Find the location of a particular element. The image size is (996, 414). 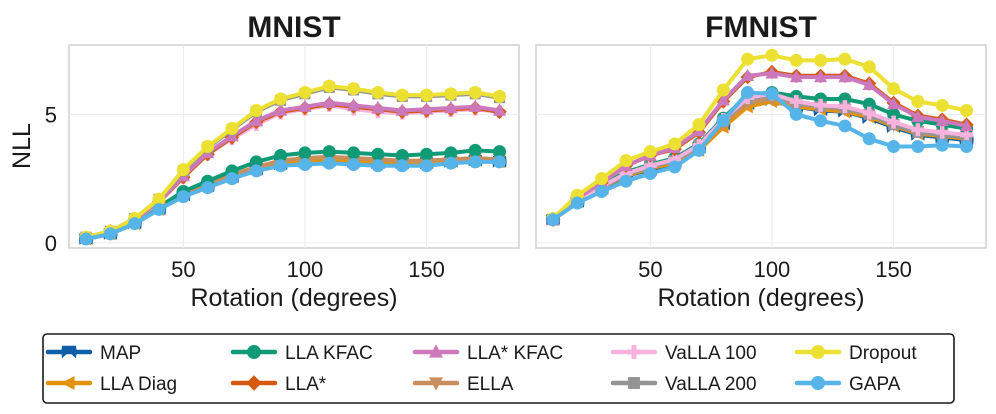

point-valla-100-130-fmnist is located at coordinates (845, 107).